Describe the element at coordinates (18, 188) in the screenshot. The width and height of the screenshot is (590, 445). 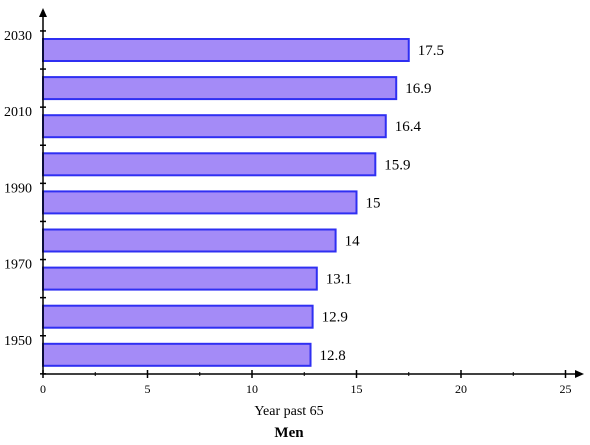
I see `y-tick-label-1990: 1990` at that location.